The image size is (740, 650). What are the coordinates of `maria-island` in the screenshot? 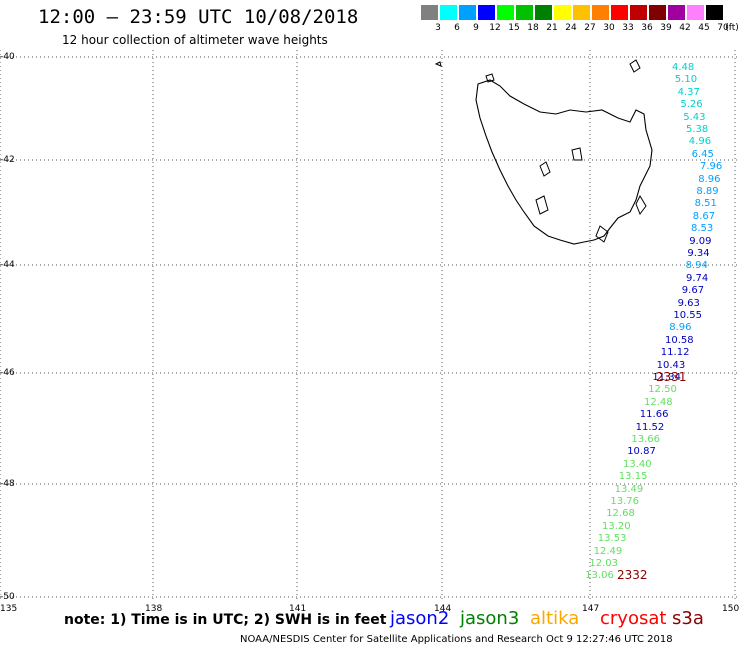 It's located at (641, 205).